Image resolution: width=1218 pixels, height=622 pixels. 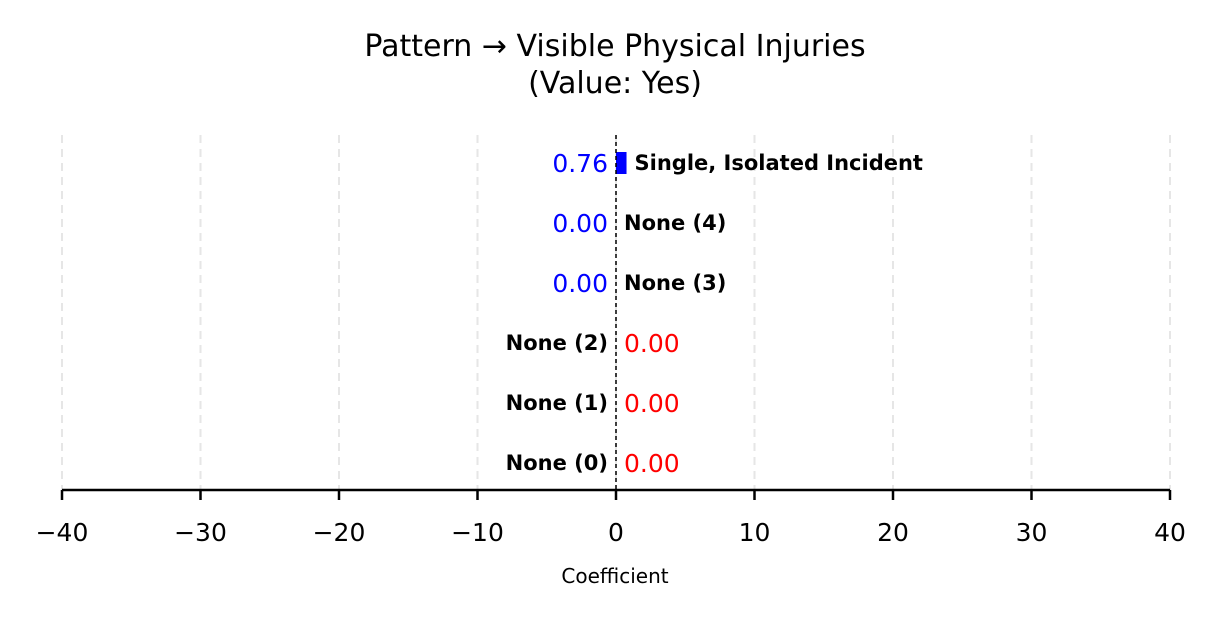 What do you see at coordinates (62, 532) in the screenshot?
I see `x-tick-label: −40` at bounding box center [62, 532].